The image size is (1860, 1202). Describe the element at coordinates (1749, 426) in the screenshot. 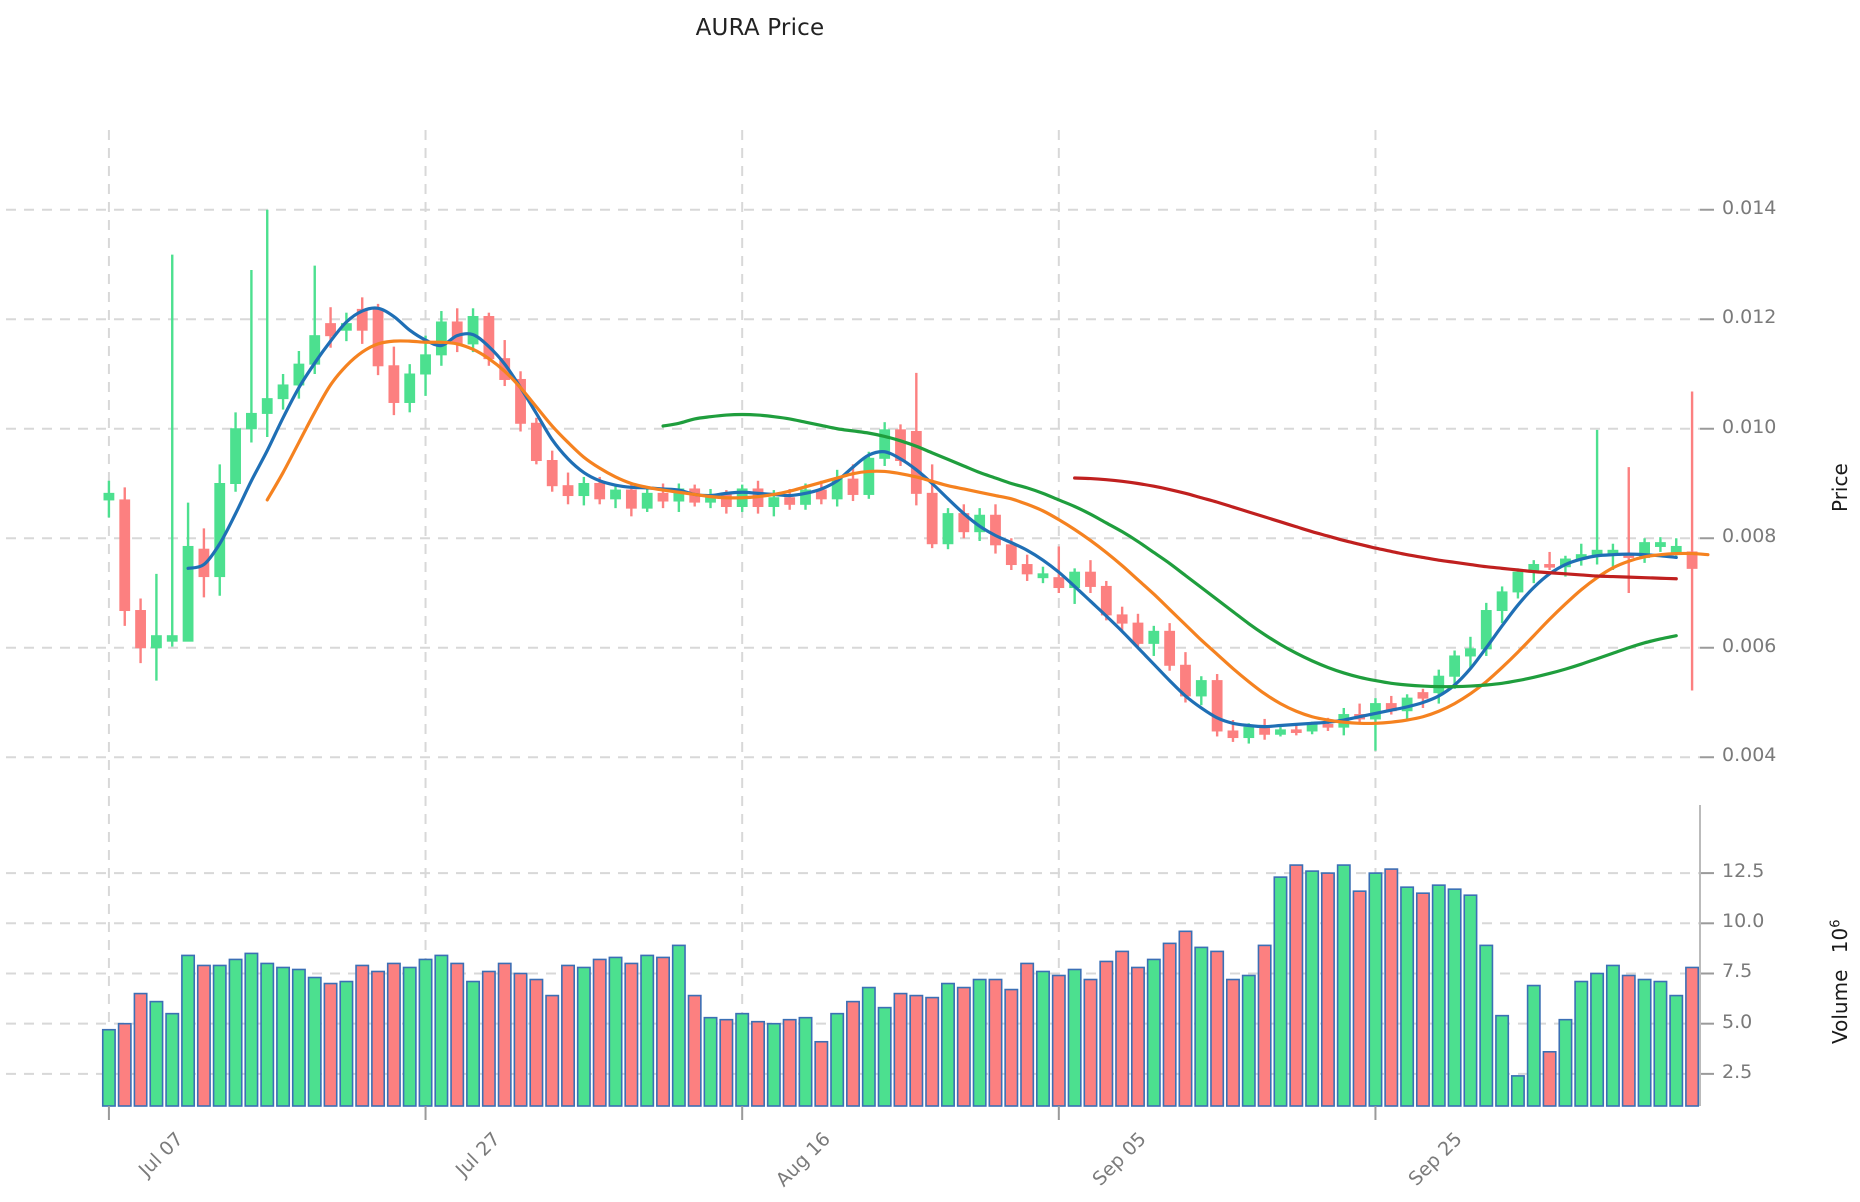

I see `price-tick-label: 0.010` at that location.